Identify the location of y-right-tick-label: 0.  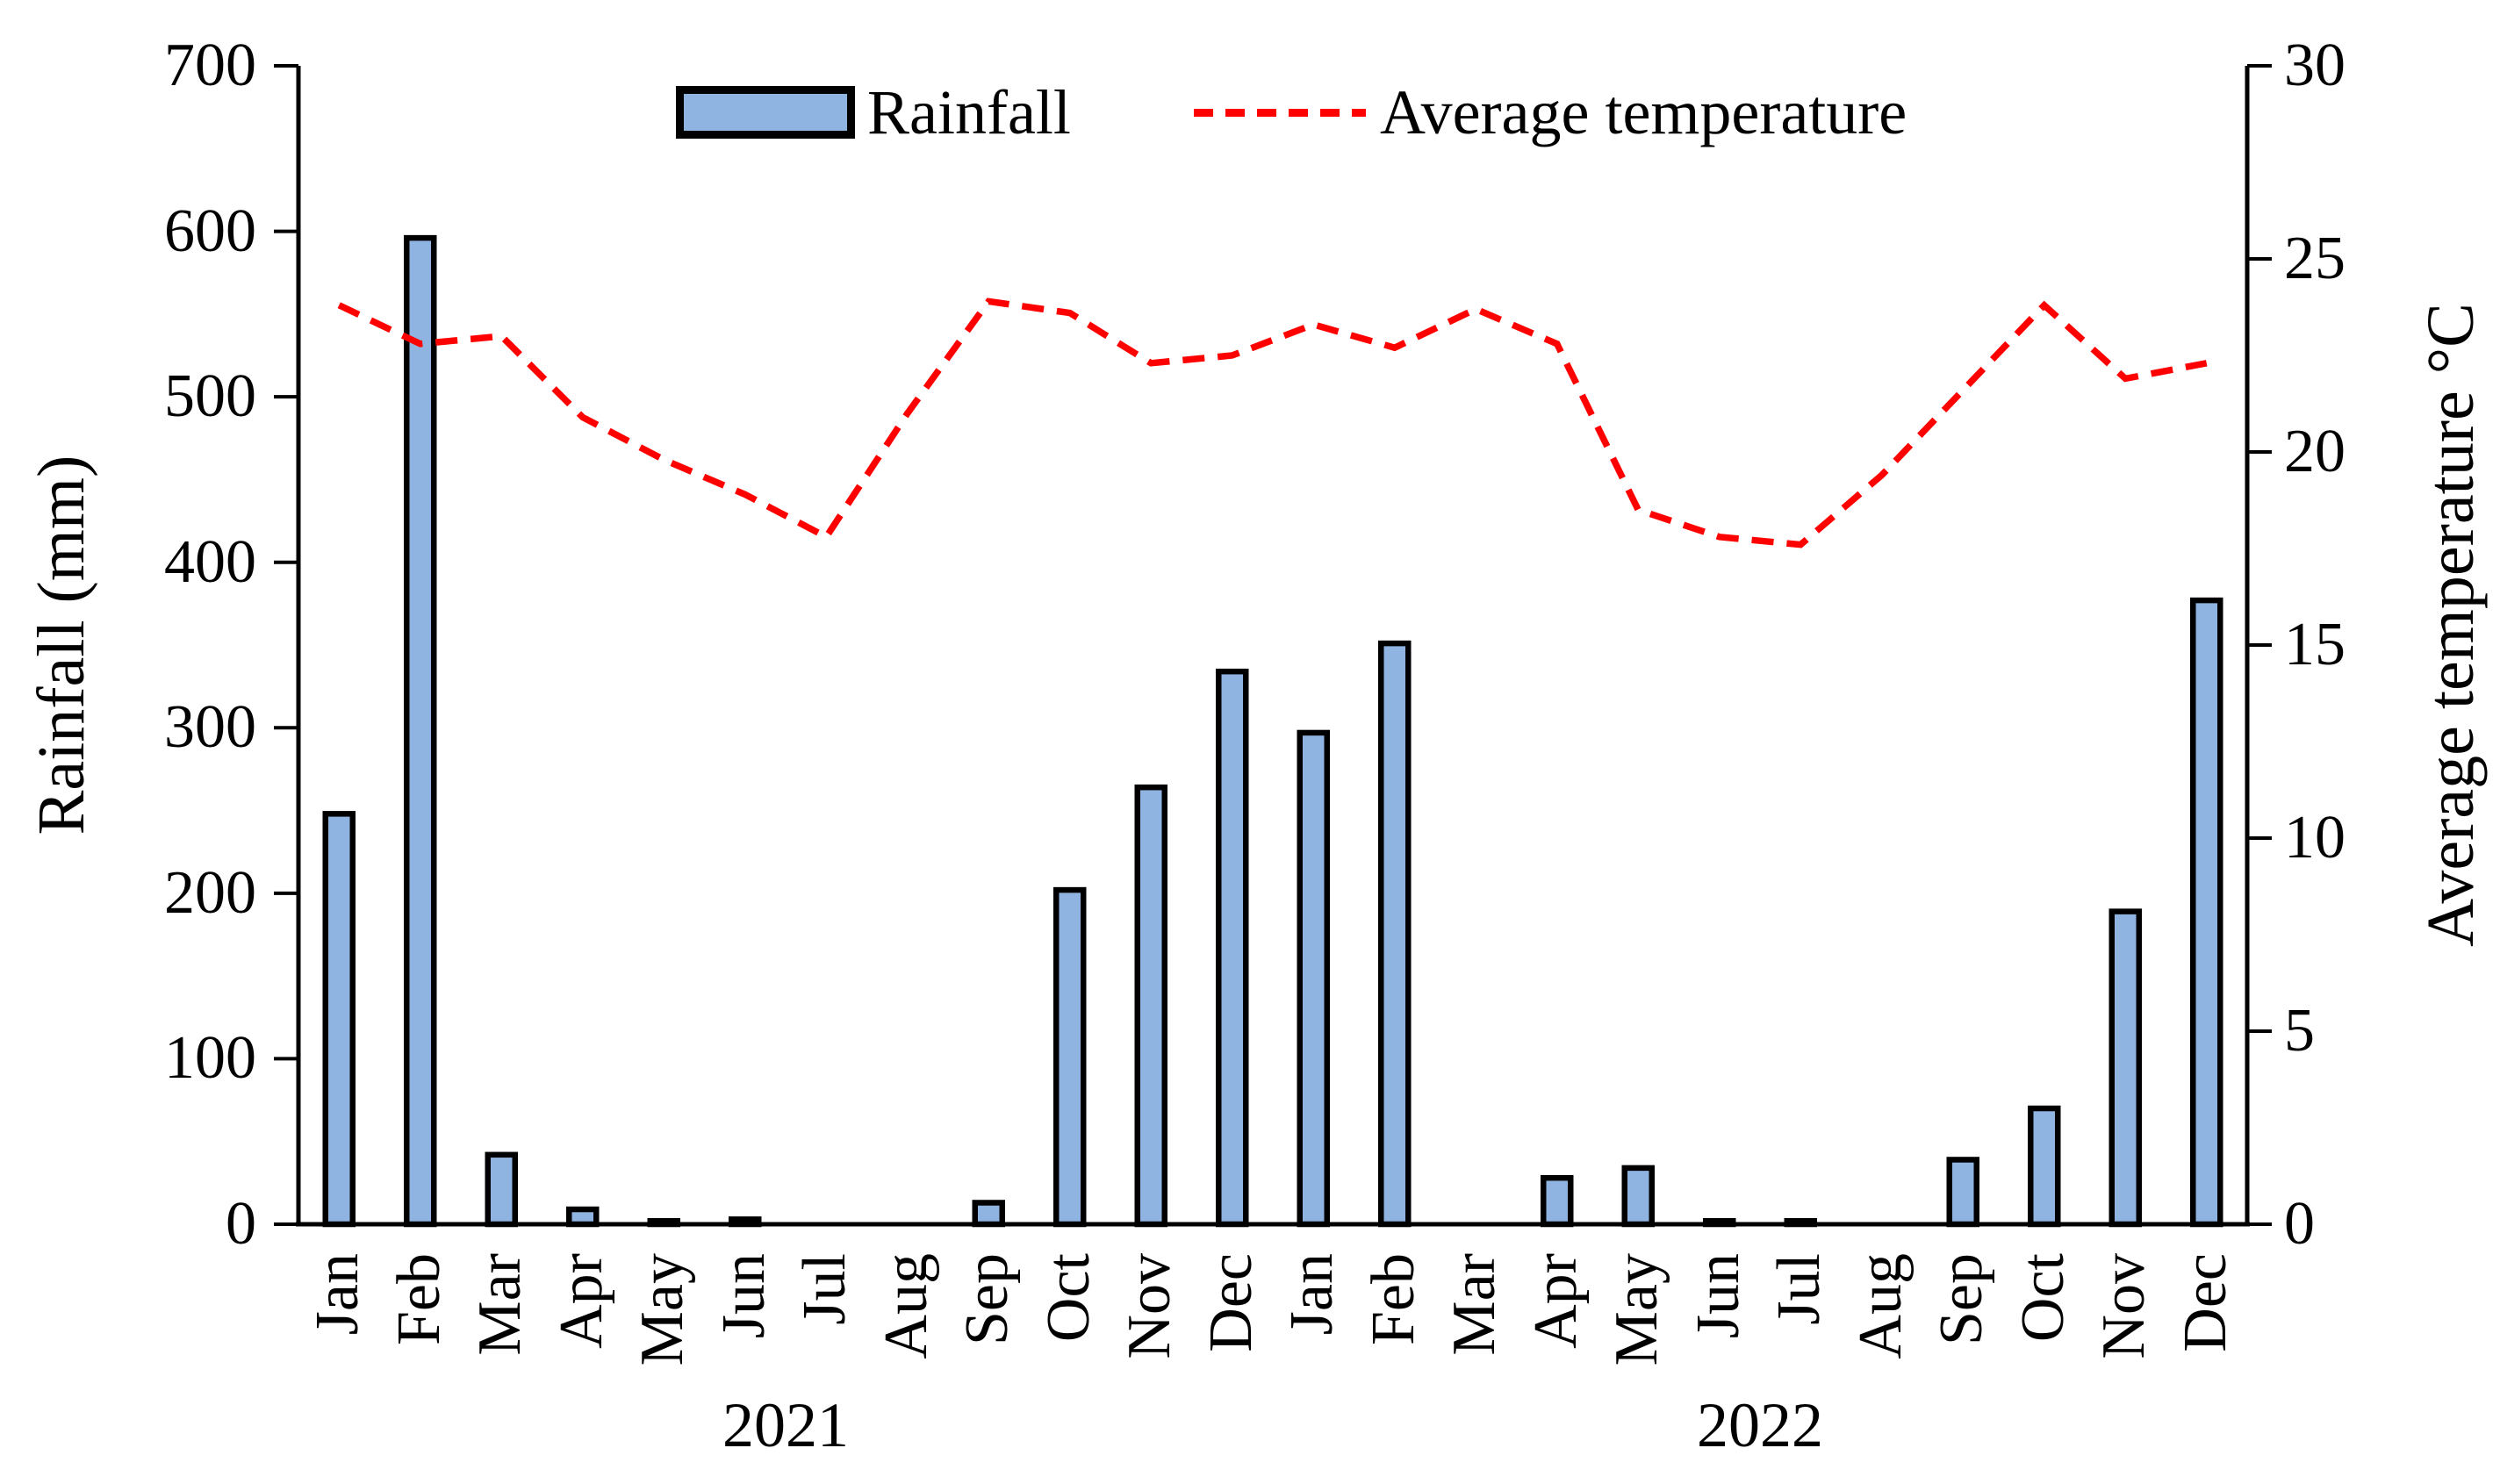
(2299, 1224).